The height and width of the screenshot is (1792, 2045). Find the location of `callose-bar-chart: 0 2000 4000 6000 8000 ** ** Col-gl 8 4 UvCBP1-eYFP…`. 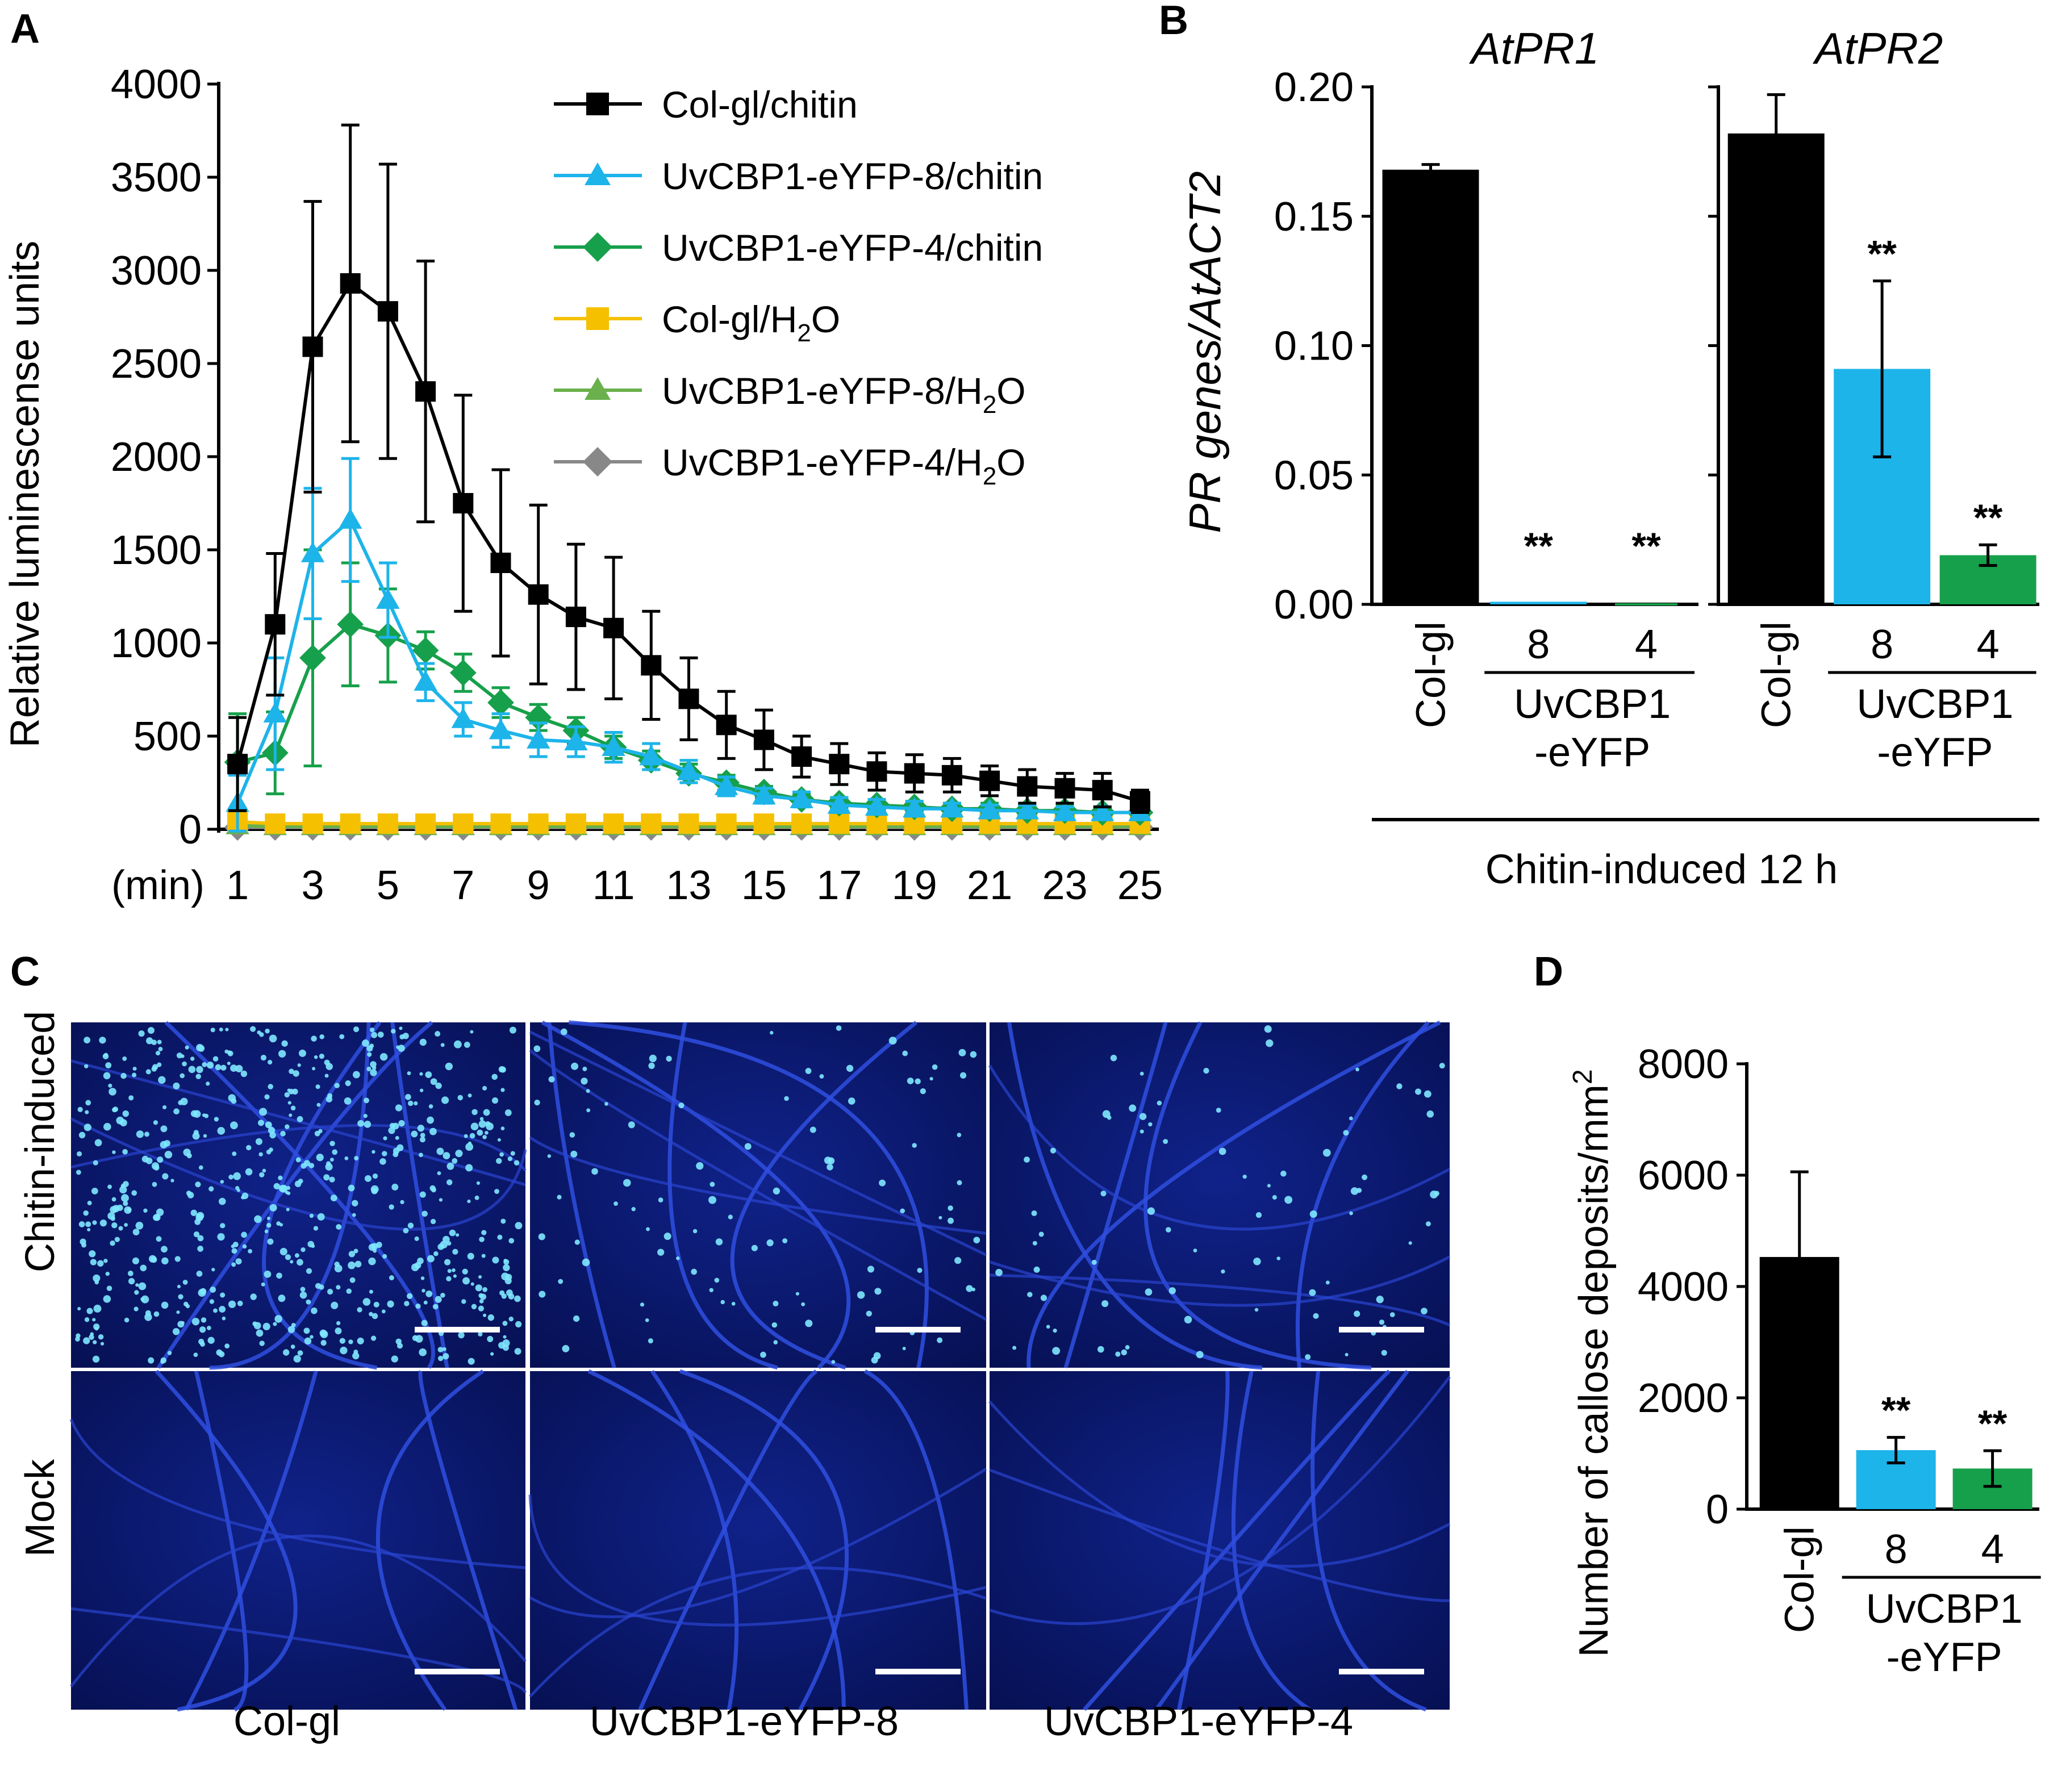

callose-bar-chart: 0 2000 4000 6000 8000 ** ** Col-gl 8 4 UvCBP1-eYFP… is located at coordinates (1804, 1361).